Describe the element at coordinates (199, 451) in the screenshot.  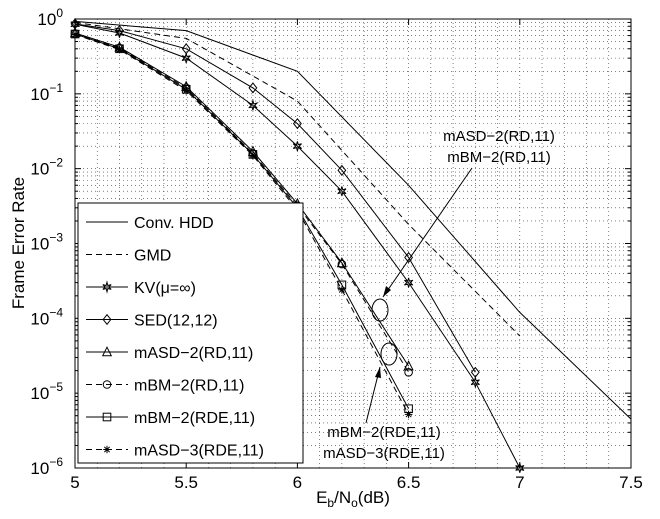
I see `legend-label: mASD−3(RDE,11)` at that location.